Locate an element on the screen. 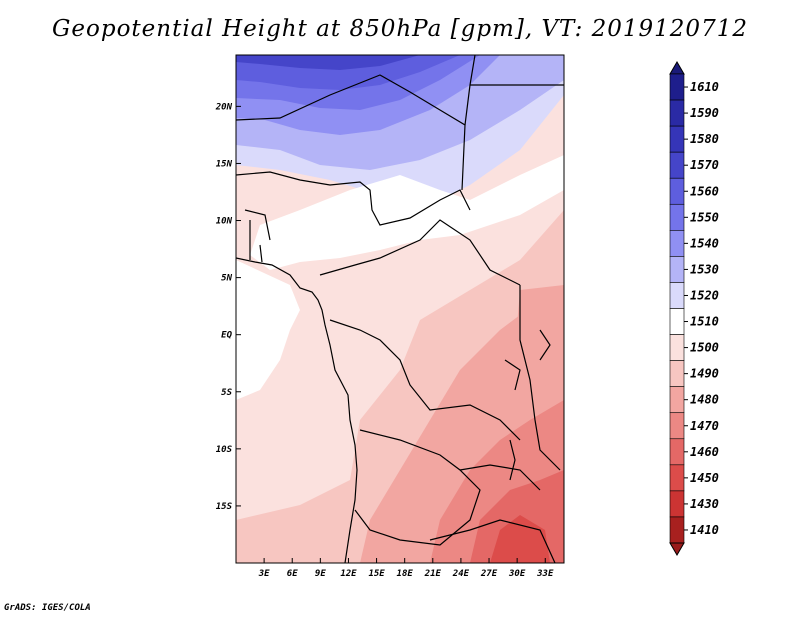 The height and width of the screenshot is (618, 800). border-angola is located at coordinates (417, 487).